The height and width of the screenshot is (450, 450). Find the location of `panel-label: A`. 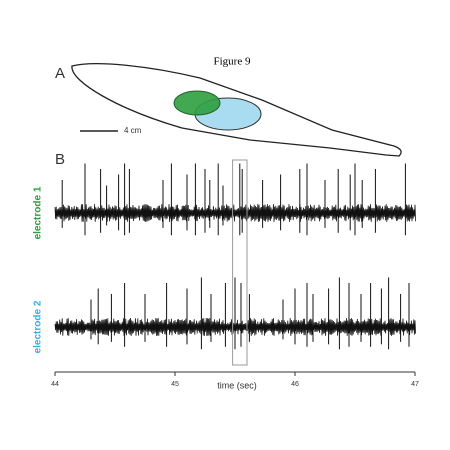

panel-label: A is located at coordinates (60, 73).